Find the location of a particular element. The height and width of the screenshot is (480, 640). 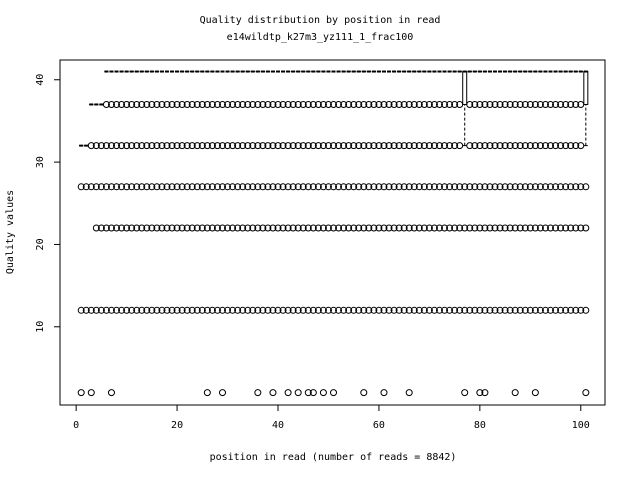

y-tick-label: 10 is located at coordinates (40, 327).